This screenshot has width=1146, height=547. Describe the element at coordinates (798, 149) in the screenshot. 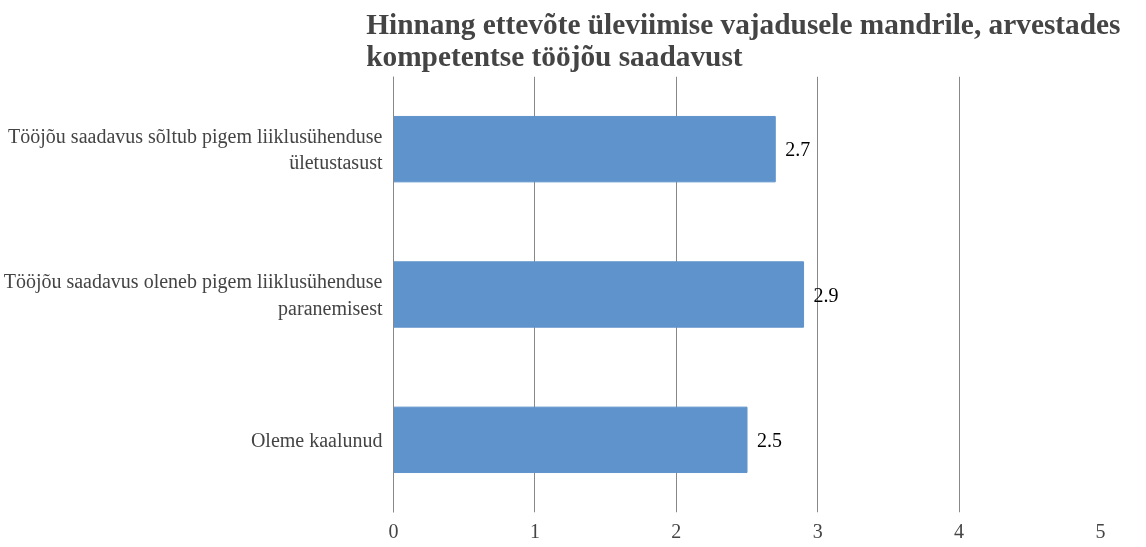

I see `data-label: 2.7` at that location.